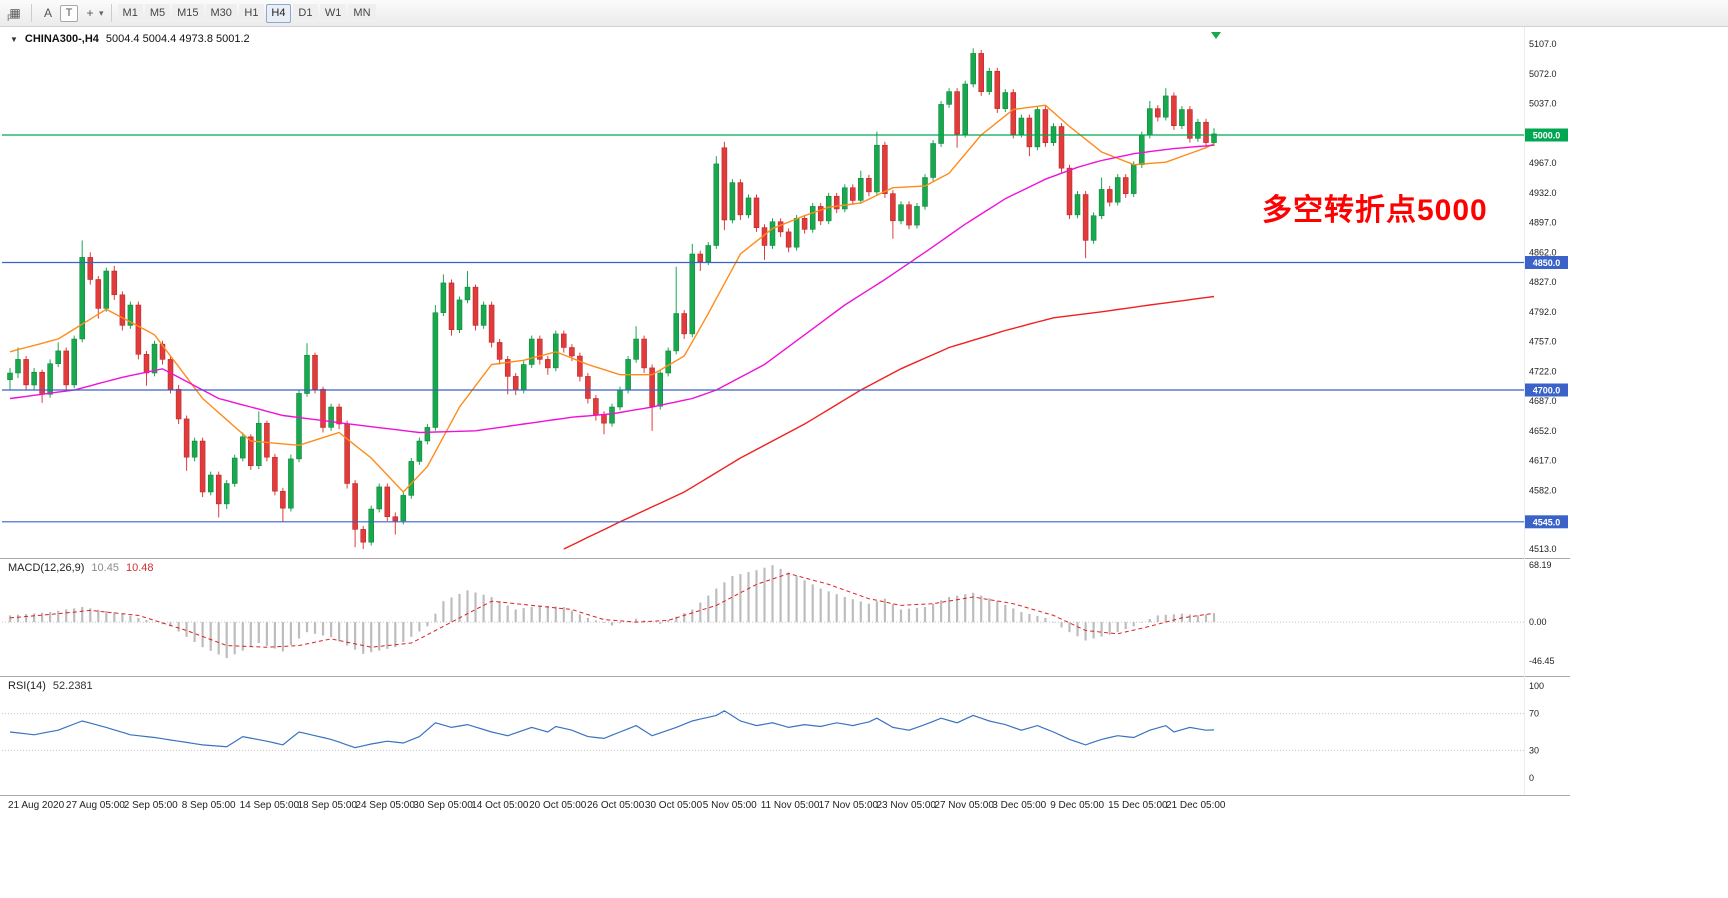 The image size is (1728, 898). I want to click on crosshair-tool-icon: +, so click(90, 13).